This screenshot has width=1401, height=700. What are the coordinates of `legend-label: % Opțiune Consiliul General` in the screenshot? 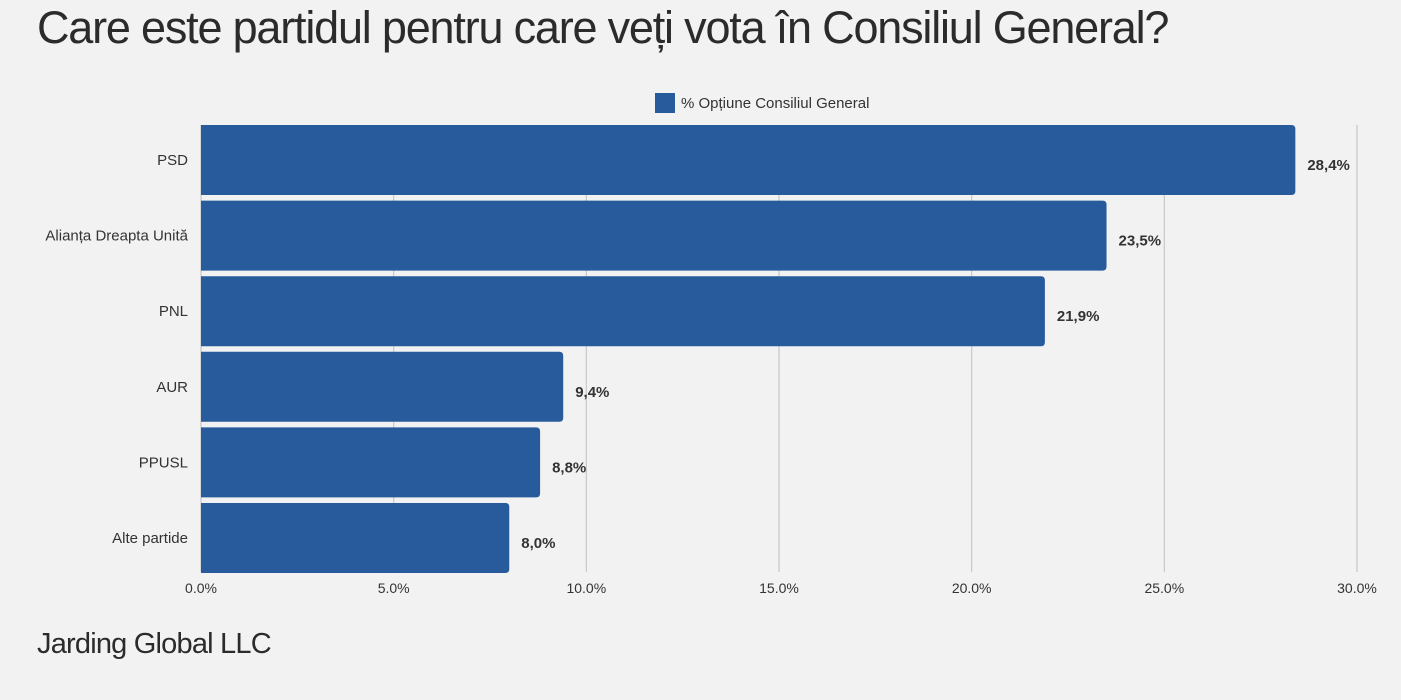 It's located at (775, 103).